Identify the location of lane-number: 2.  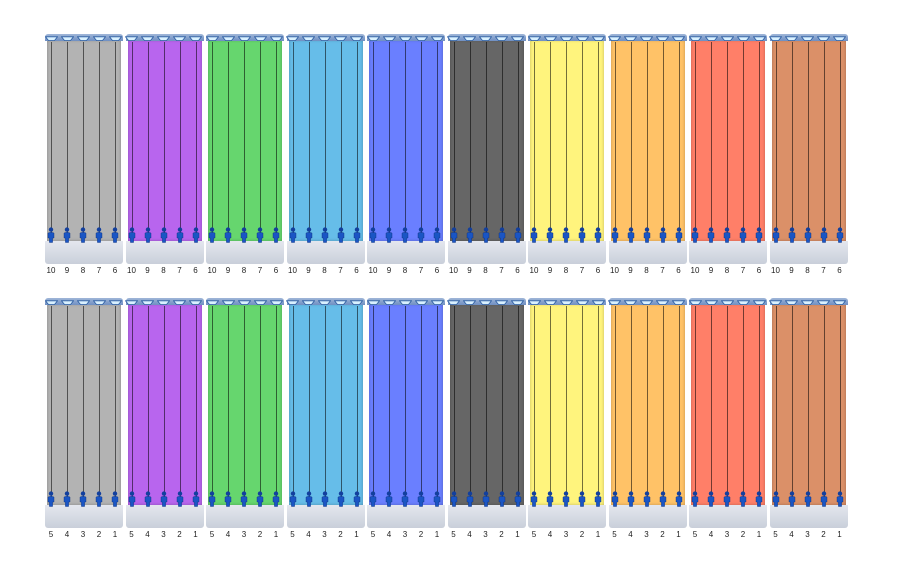
(823, 534).